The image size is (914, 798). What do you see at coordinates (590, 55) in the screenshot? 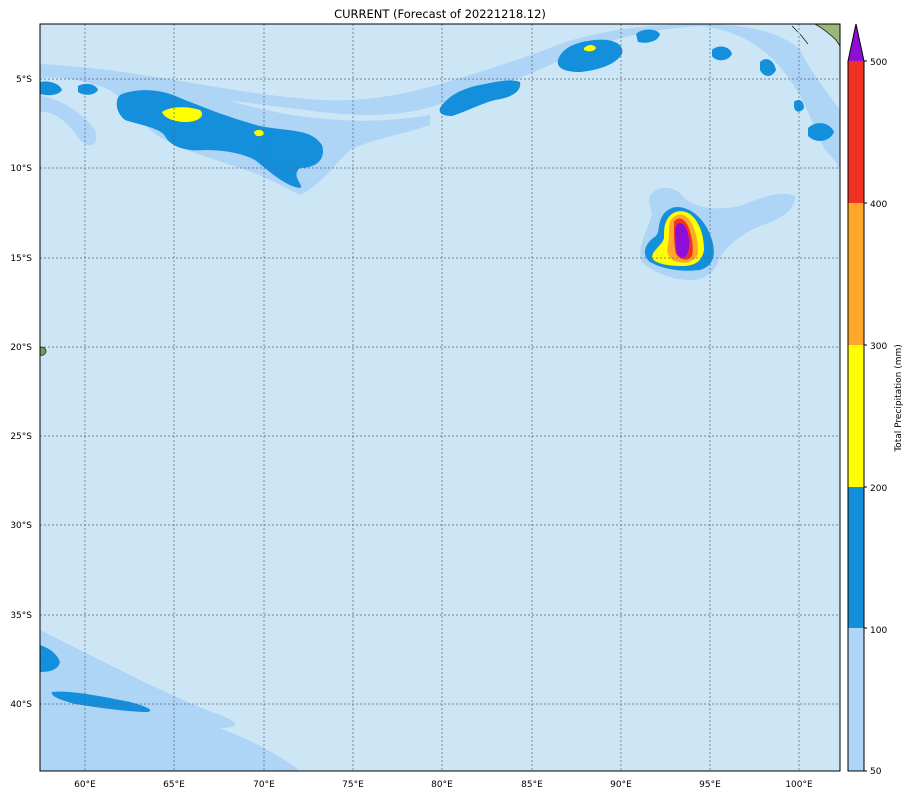
I see `precip-northeast-dark` at bounding box center [590, 55].